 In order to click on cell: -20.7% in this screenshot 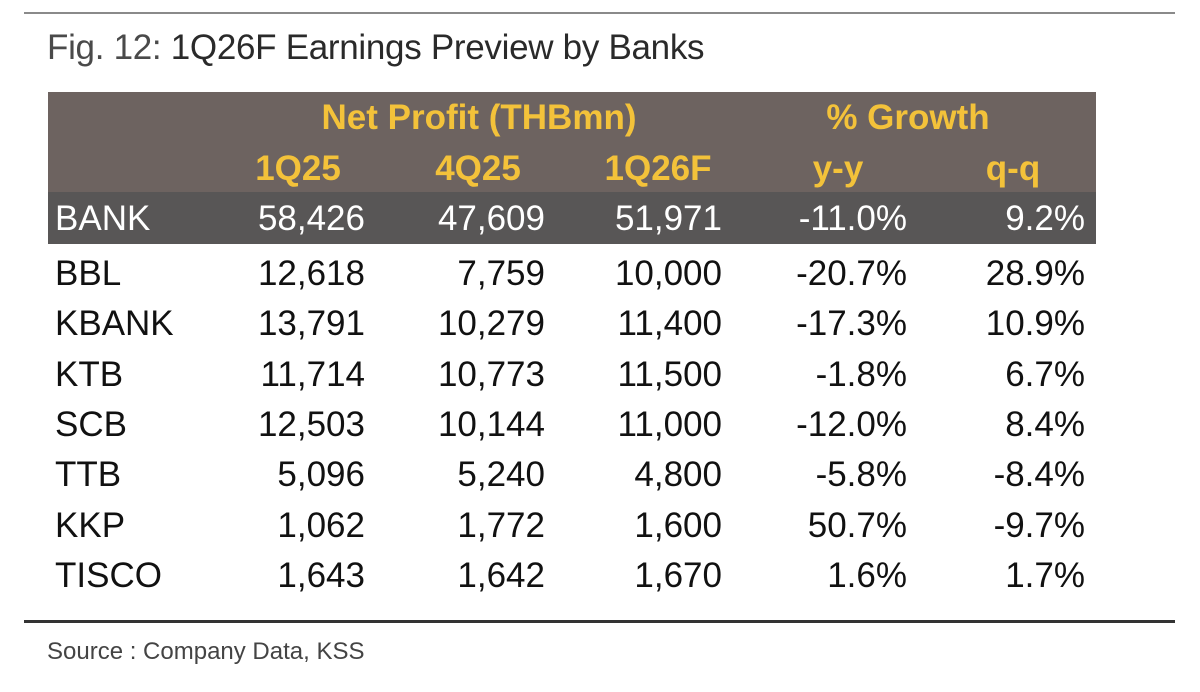, I will do `click(851, 273)`.